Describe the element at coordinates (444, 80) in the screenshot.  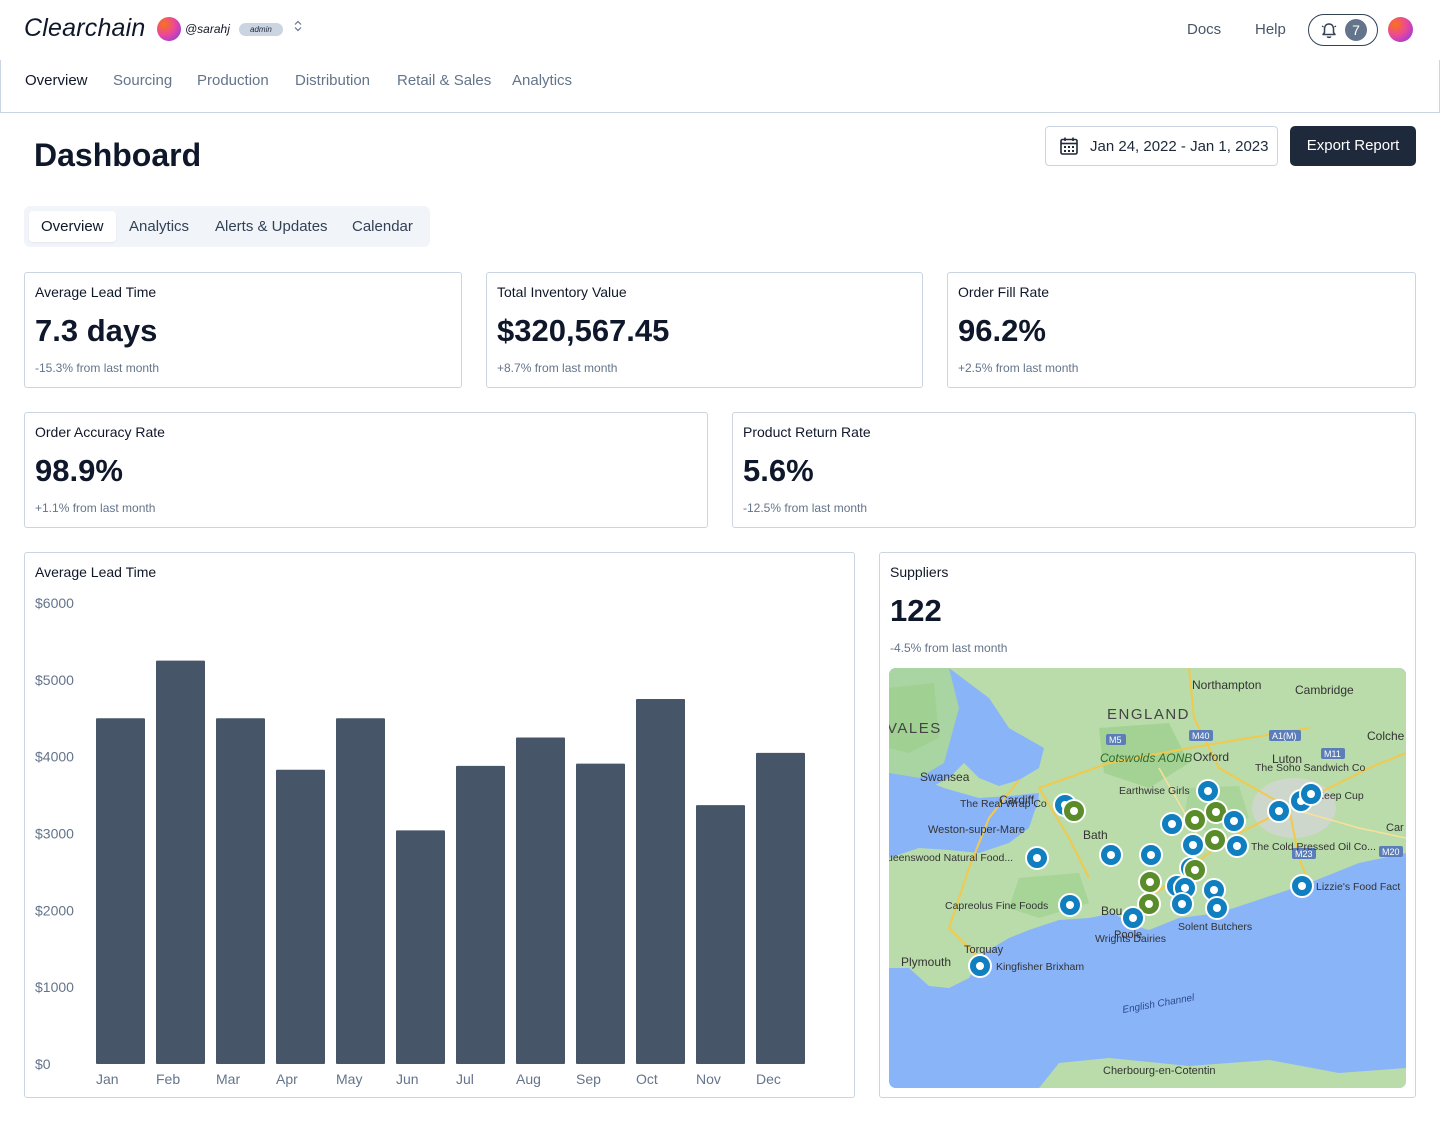
I see `nav-item-retail-sales: Retail & Sales` at that location.